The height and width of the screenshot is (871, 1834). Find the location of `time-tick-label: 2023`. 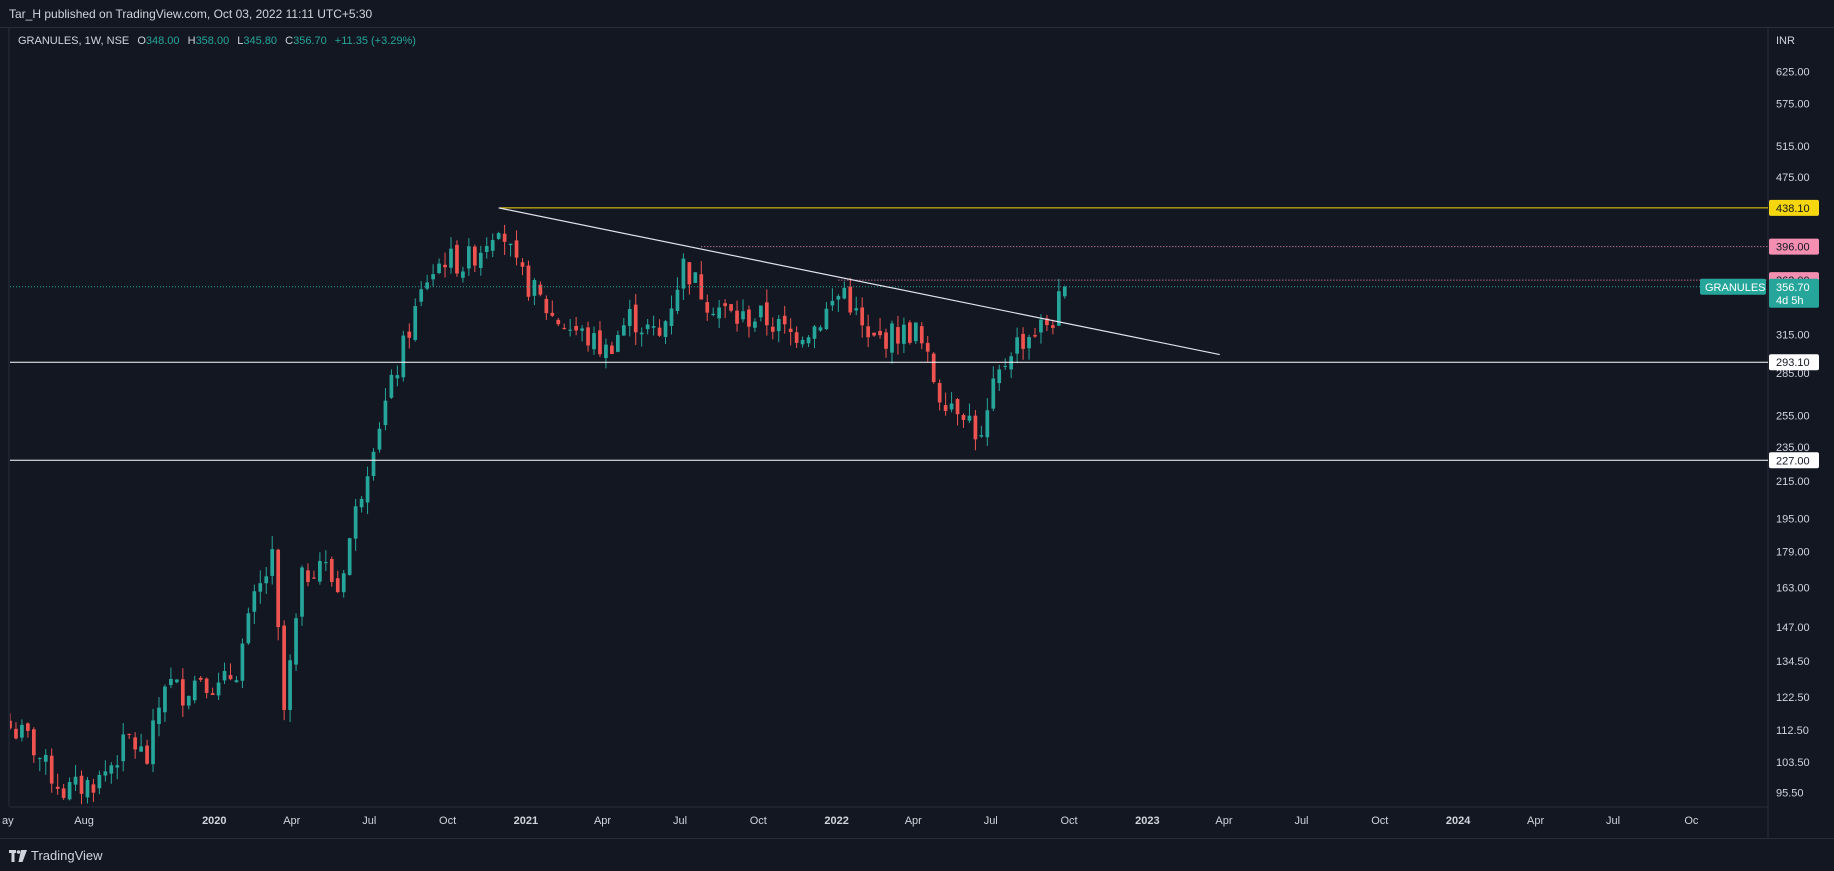

time-tick-label: 2023 is located at coordinates (1147, 821).